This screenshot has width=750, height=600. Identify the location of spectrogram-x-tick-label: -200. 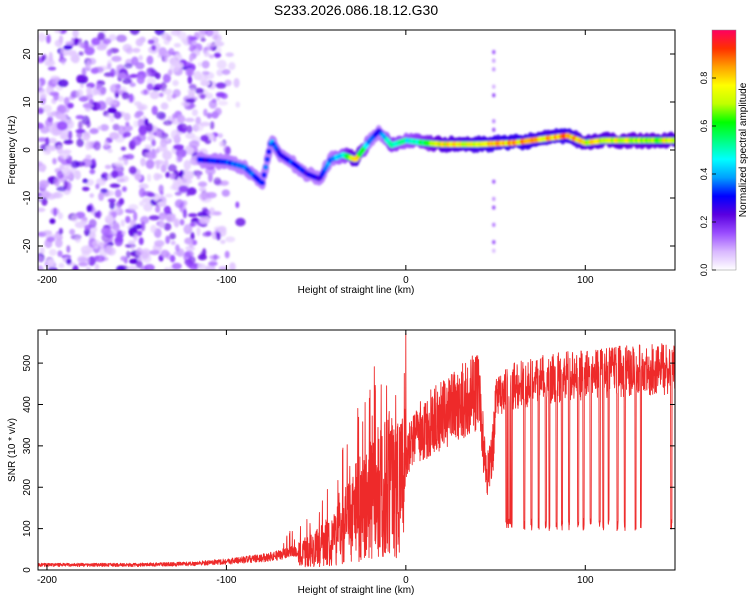
(47, 280).